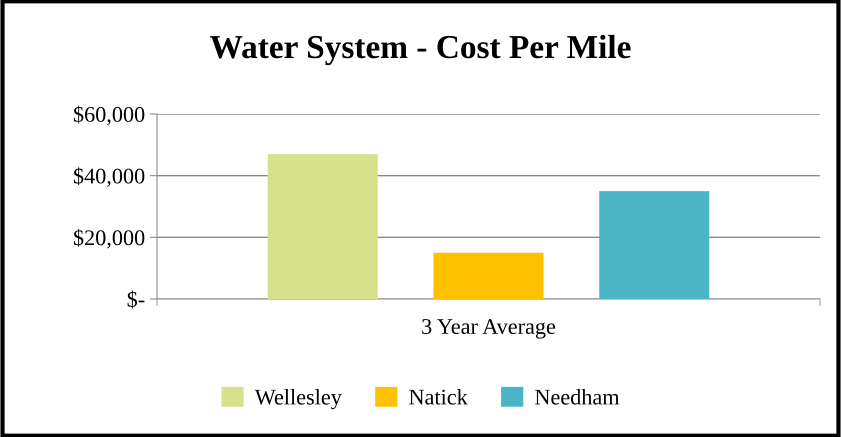  I want to click on legend-label: Needham, so click(577, 396).